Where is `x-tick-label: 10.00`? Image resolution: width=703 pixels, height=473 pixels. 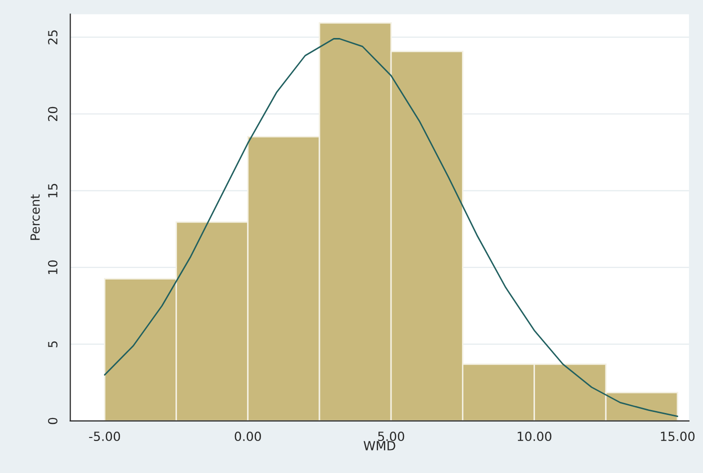 x-tick-label: 10.00 is located at coordinates (535, 437).